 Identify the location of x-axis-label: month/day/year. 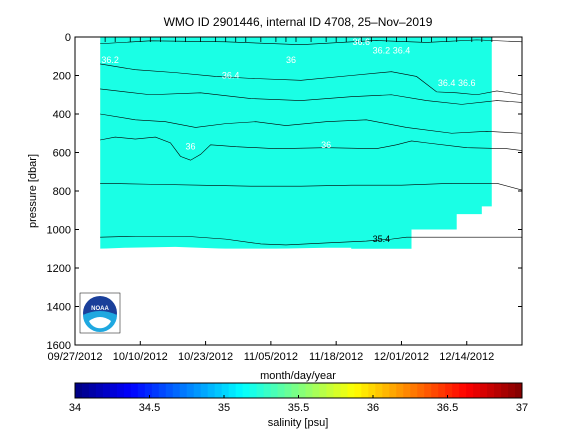
(298, 376).